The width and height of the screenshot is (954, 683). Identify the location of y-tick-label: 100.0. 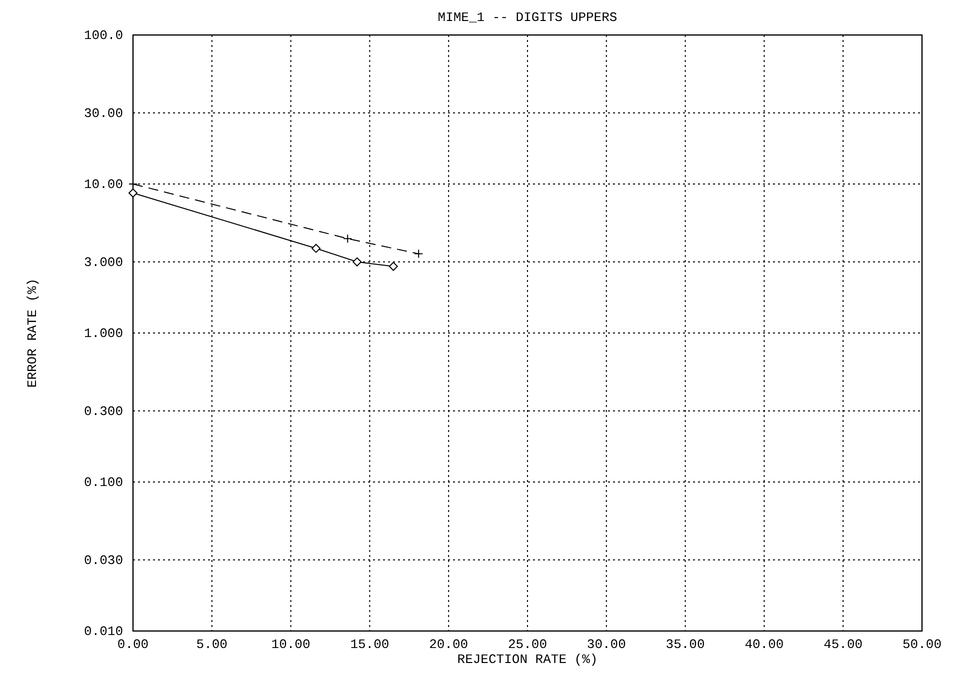
(103, 35).